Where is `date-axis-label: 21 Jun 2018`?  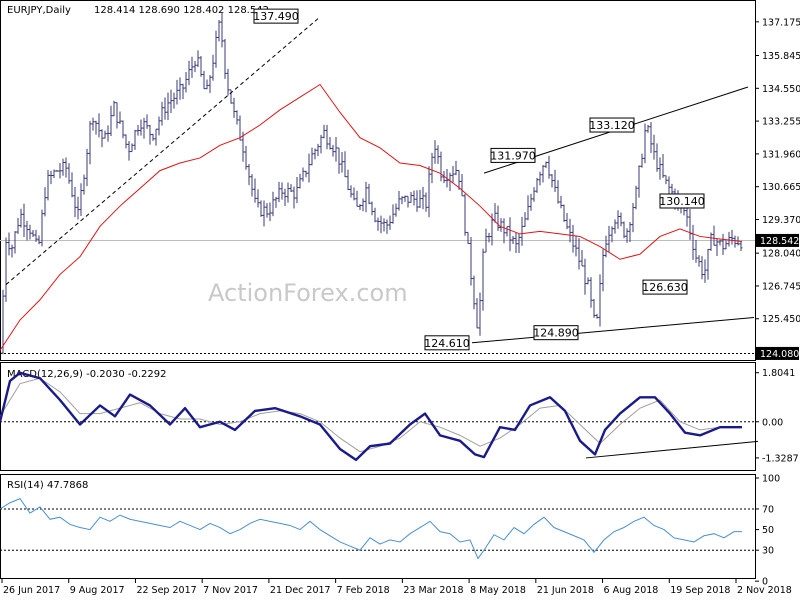
date-axis-label: 21 Jun 2018 is located at coordinates (565, 590).